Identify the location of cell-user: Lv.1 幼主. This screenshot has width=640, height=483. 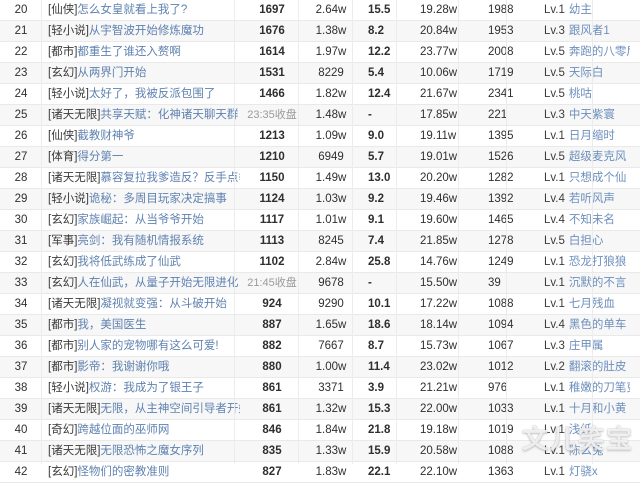
(583, 10).